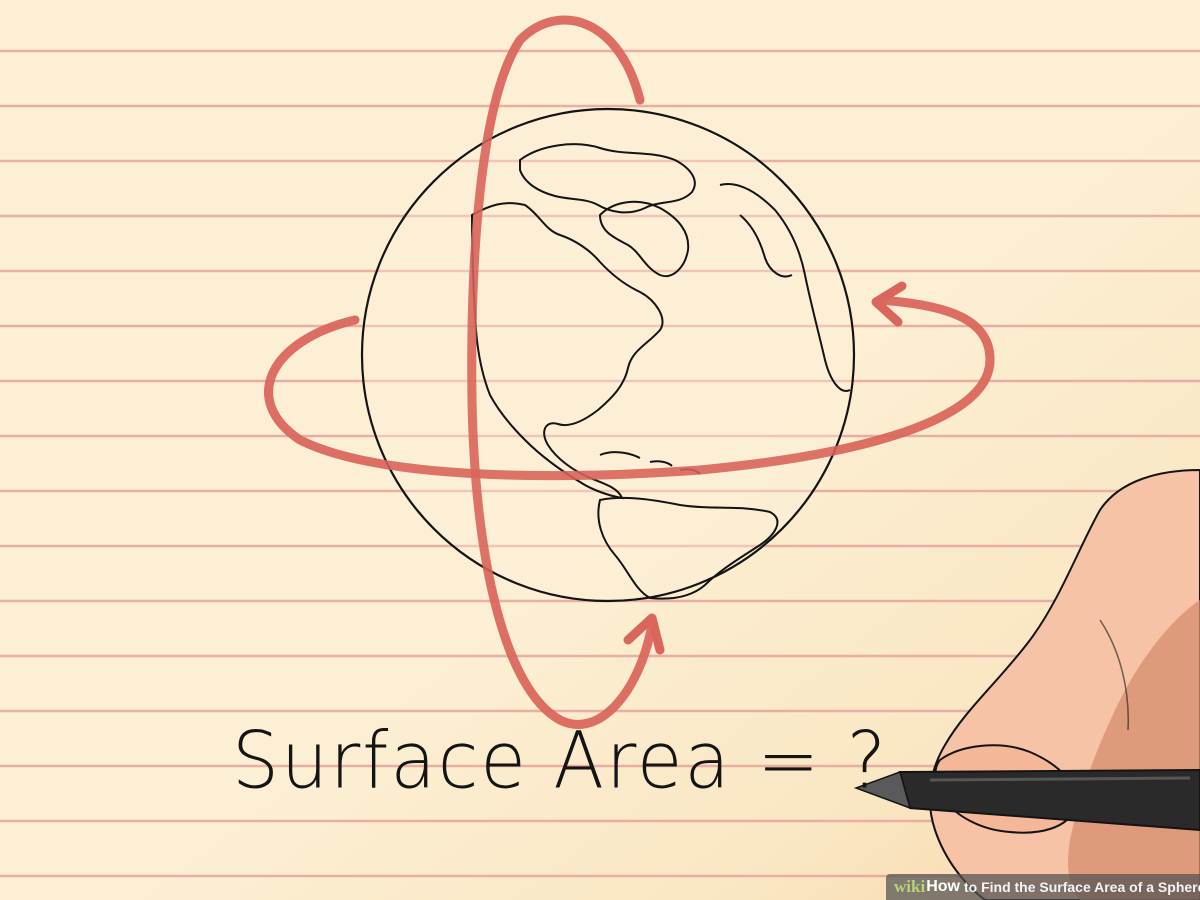  I want to click on finger-crease, so click(1114, 675).